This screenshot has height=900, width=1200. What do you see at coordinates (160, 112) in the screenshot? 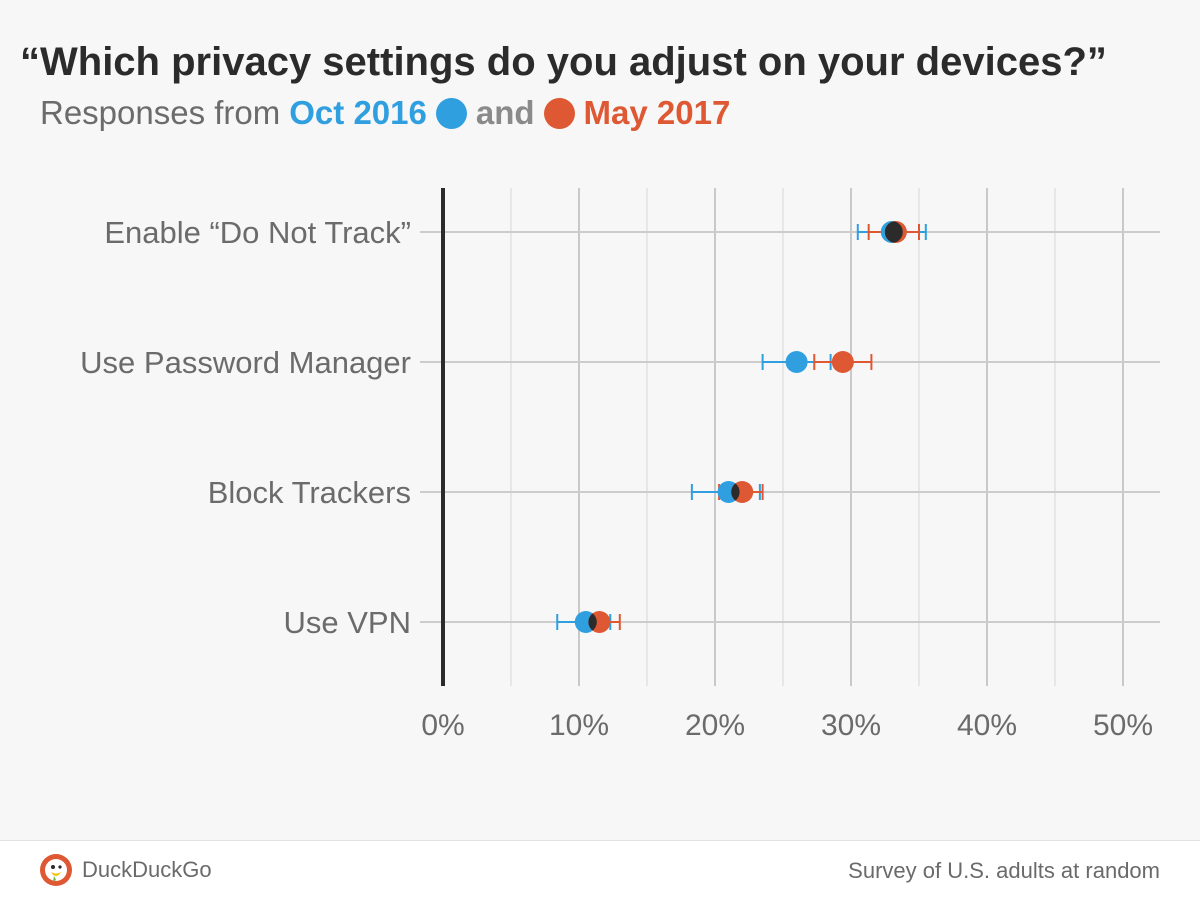
I see `subtitle-prefix: Responses from` at bounding box center [160, 112].